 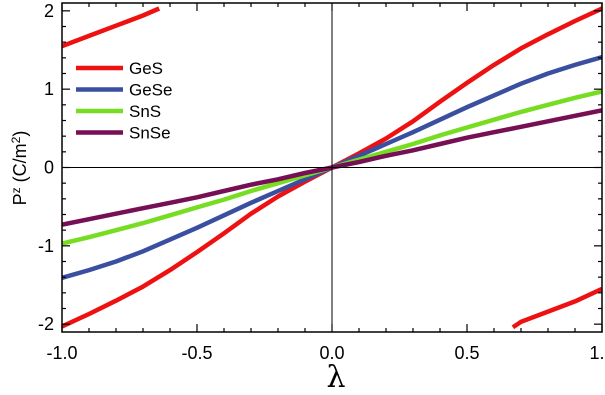 I want to click on legend-label-ges: GeS, so click(x=146, y=68).